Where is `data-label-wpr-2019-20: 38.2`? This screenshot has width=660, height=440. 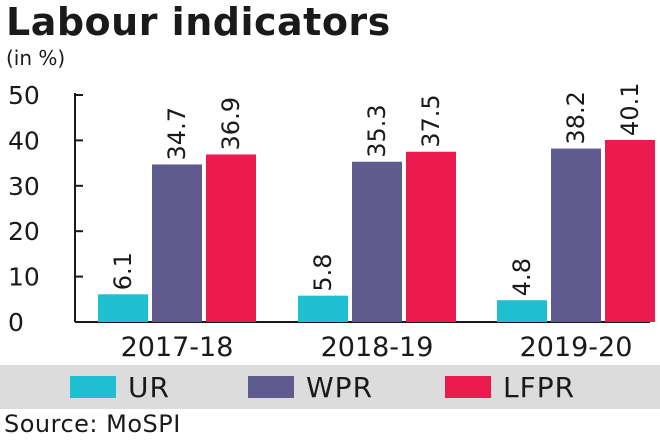 data-label-wpr-2019-20: 38.2 is located at coordinates (576, 117).